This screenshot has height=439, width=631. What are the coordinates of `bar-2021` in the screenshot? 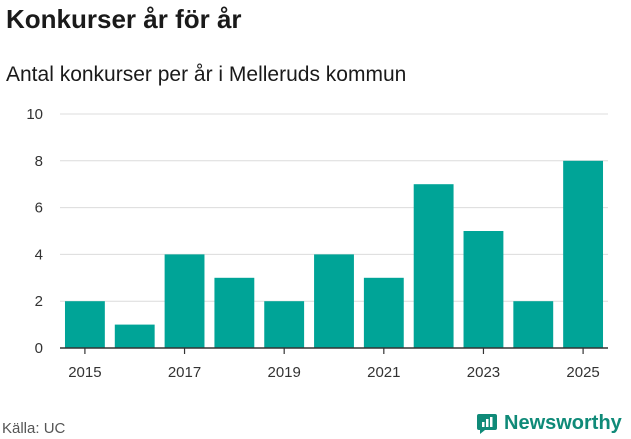 It's located at (383, 312).